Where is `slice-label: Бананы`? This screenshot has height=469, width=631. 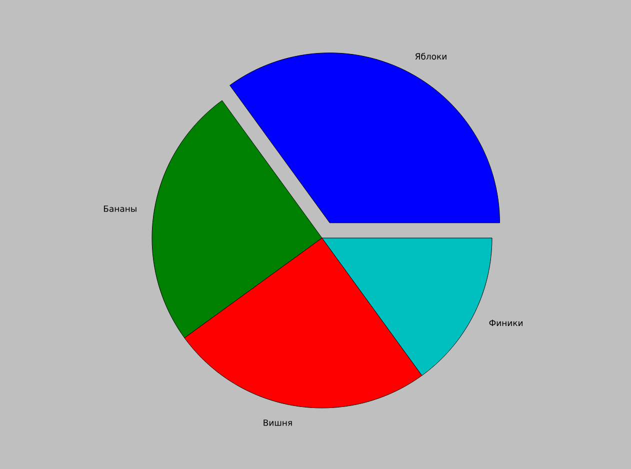
slice-label: Бананы is located at coordinates (120, 209).